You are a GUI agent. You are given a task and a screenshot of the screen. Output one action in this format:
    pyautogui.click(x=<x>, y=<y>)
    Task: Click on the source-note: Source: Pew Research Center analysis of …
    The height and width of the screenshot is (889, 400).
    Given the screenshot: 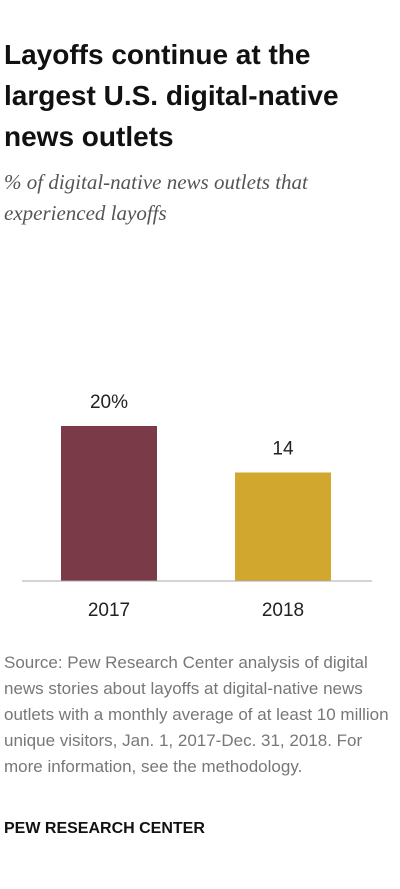 What is the action you would take?
    pyautogui.click(x=196, y=714)
    